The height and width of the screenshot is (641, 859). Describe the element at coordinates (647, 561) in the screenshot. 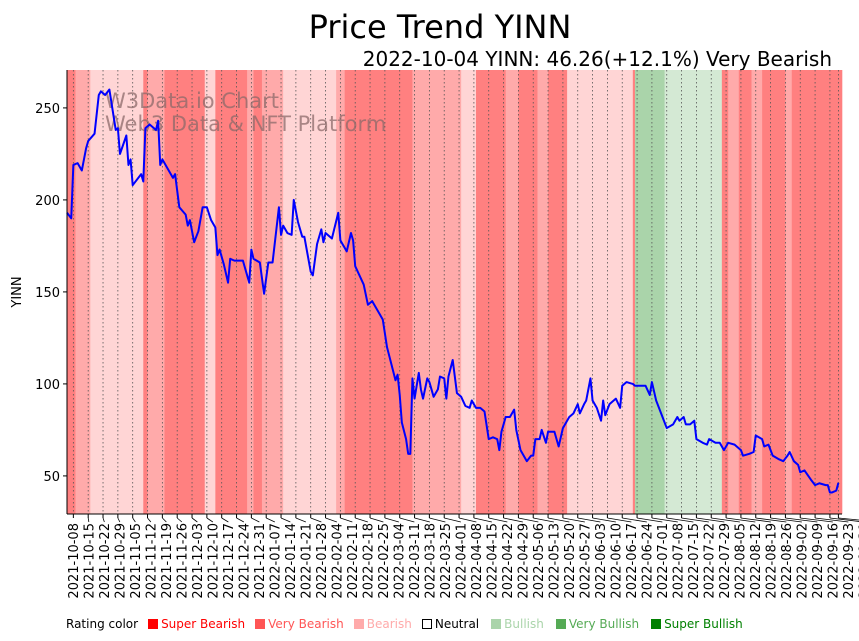

I see `x-tick-label: 2022-06-24` at that location.